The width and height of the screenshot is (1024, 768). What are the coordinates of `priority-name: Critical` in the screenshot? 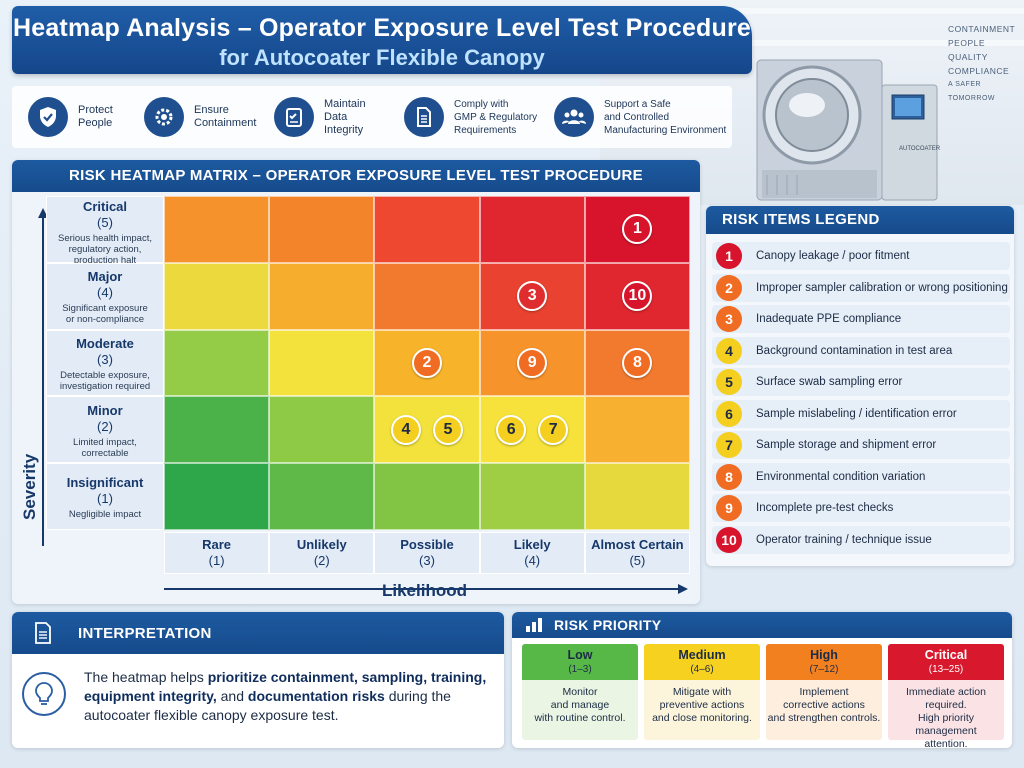 It's located at (946, 655).